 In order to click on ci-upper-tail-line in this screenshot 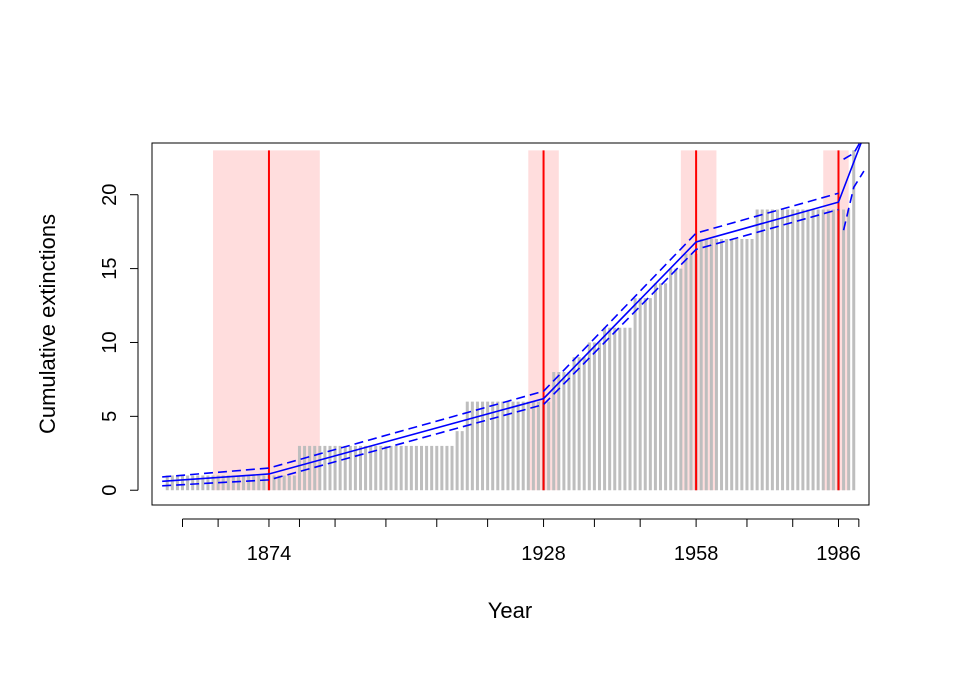, I will do `click(852, 151)`.